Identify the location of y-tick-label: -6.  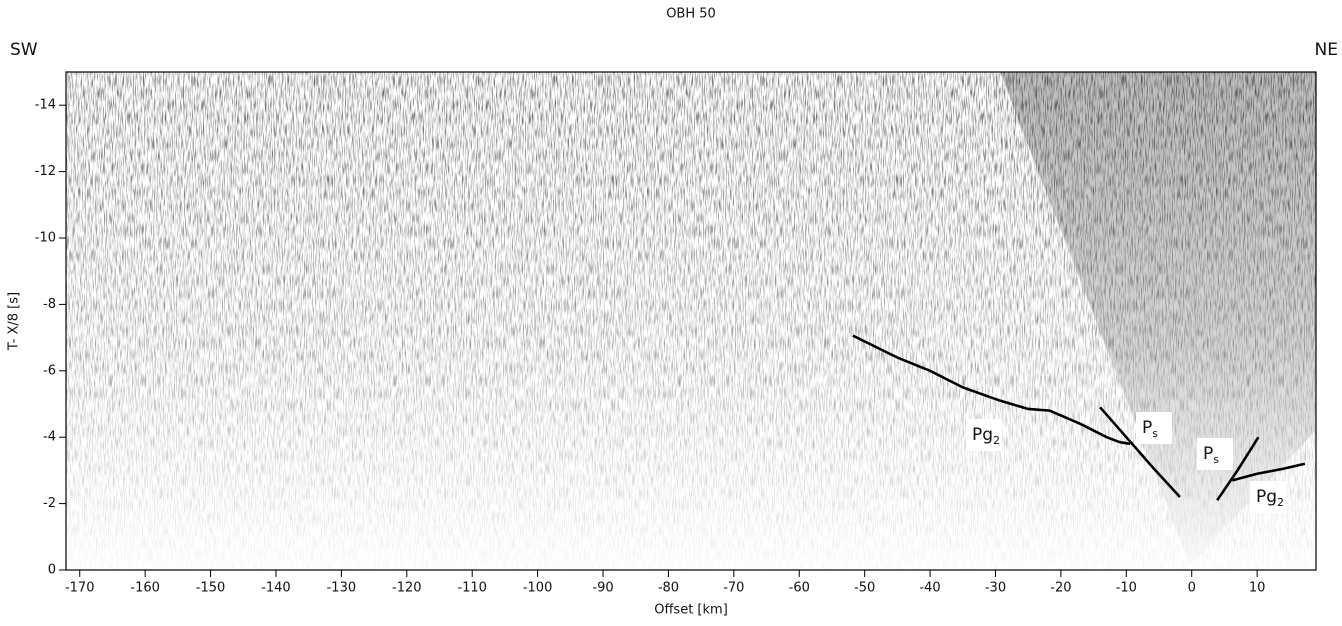
(49, 370).